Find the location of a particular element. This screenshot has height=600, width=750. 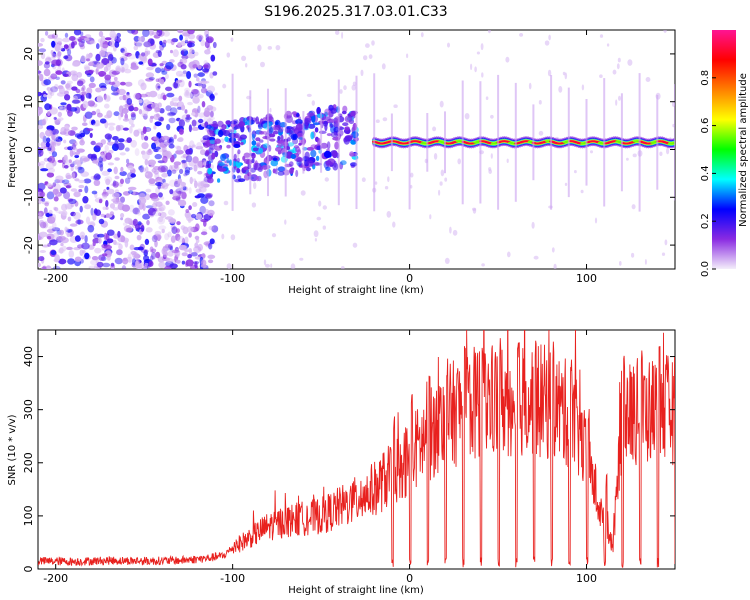

y-tick-label: 100 is located at coordinates (28, 515).